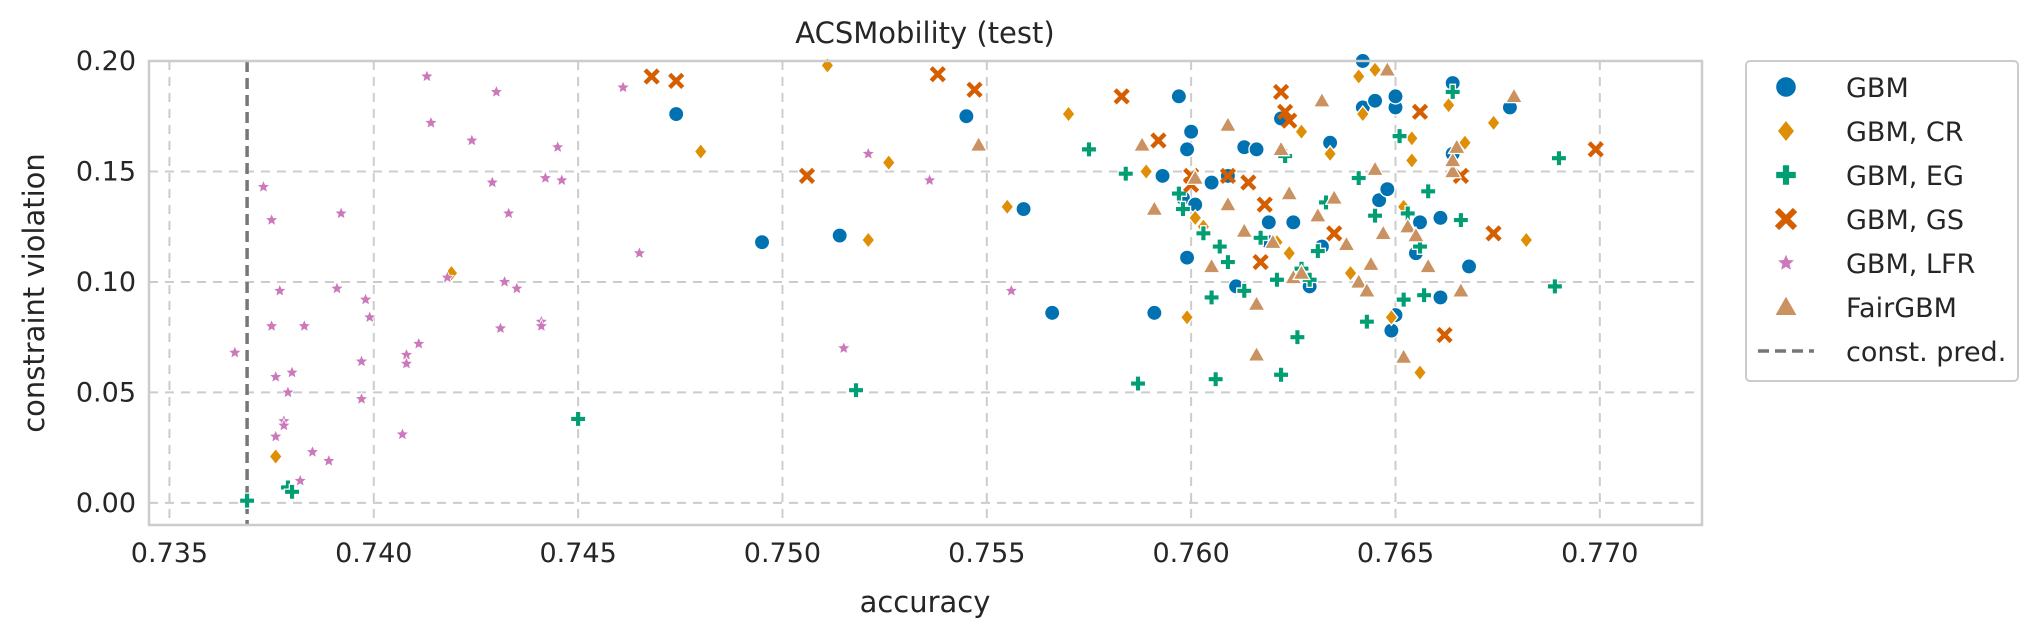 Image resolution: width=2033 pixels, height=640 pixels. I want to click on y-tick-label: 0.00, so click(106, 503).